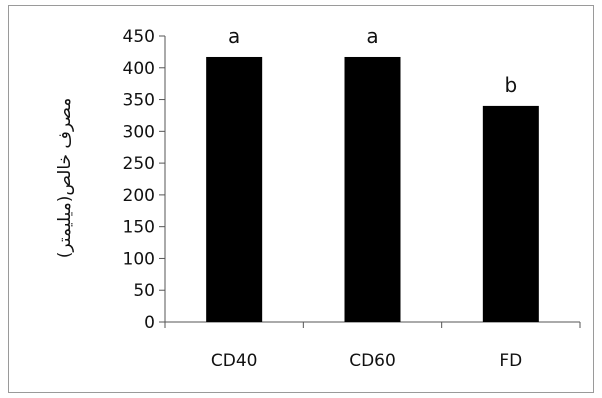  What do you see at coordinates (139, 259) in the screenshot?
I see `y-tick-label: 100` at bounding box center [139, 259].